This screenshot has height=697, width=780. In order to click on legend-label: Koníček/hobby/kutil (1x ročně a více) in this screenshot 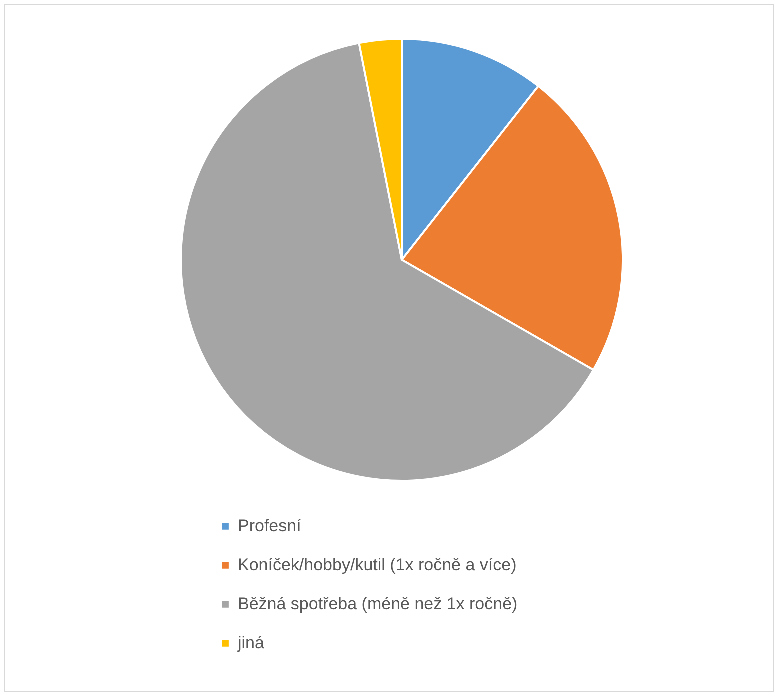, I will do `click(377, 565)`.